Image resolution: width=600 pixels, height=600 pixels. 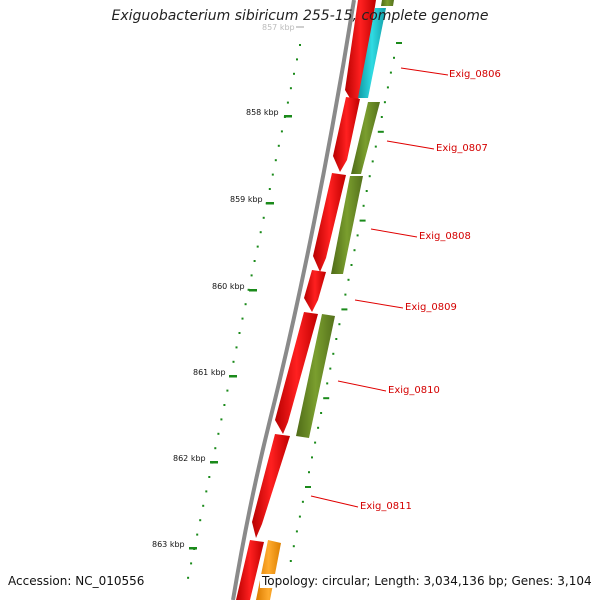 I want to click on gene-label-exig-0806: Exig_0806, so click(x=475, y=74).